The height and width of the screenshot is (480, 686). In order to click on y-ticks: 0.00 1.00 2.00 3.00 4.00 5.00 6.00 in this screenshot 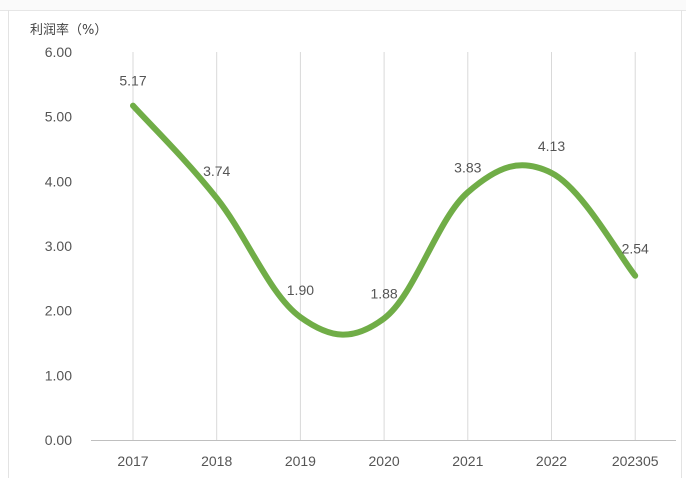, I will do `click(58, 246)`.